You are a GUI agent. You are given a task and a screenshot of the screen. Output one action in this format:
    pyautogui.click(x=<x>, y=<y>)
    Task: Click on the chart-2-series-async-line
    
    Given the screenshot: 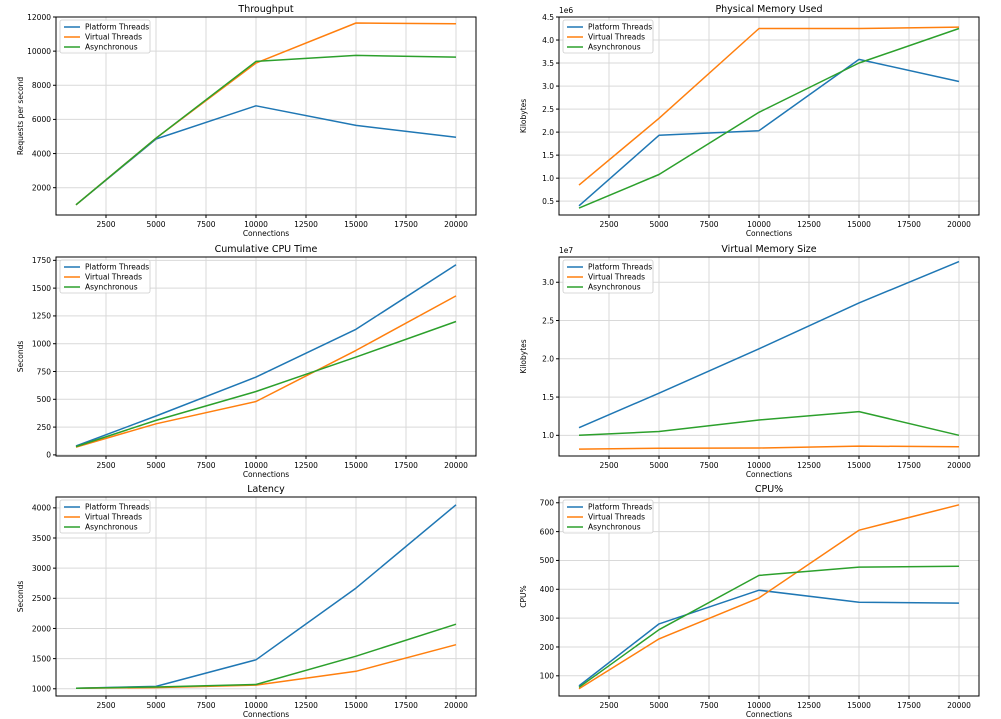 What is the action you would take?
    pyautogui.click(x=769, y=118)
    